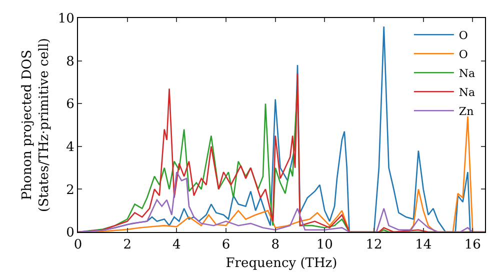 The width and height of the screenshot is (500, 280). Describe the element at coordinates (66, 19) in the screenshot. I see `y-tick-label: 10` at that location.